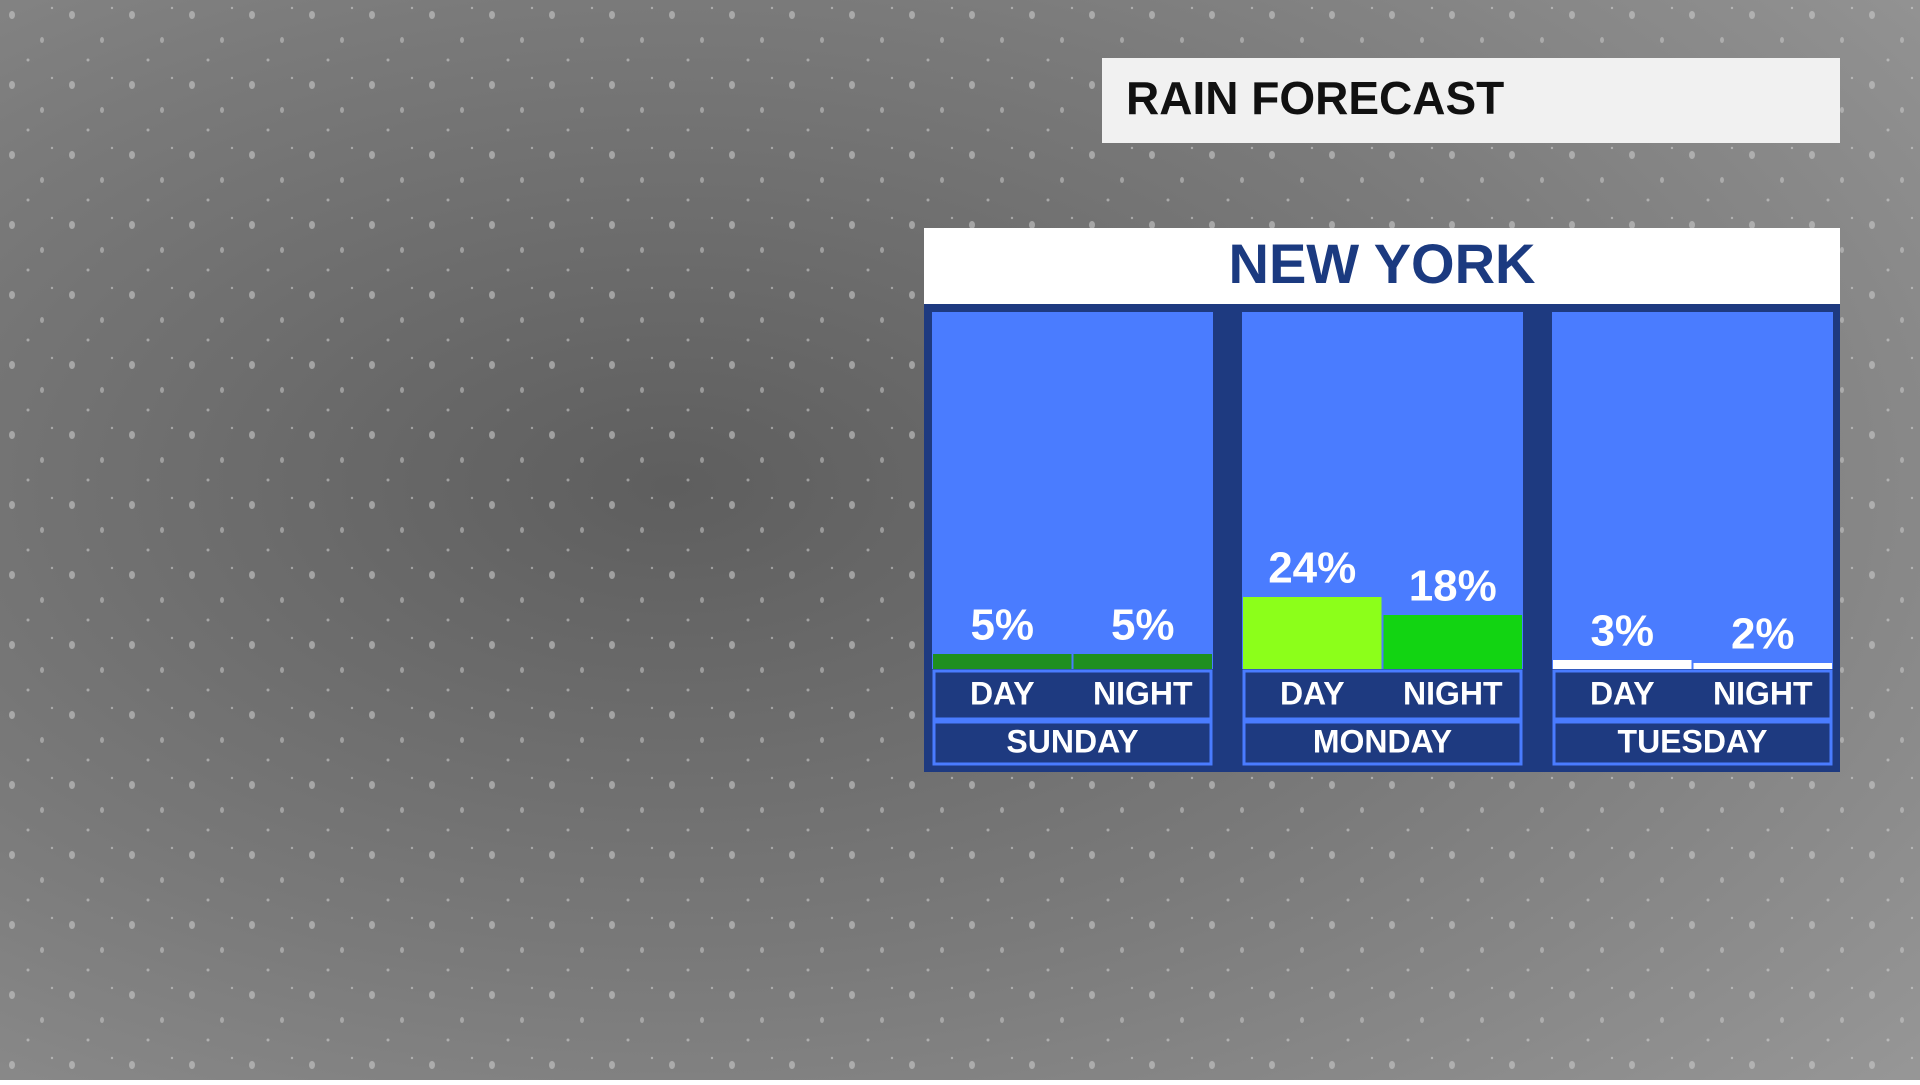 Image resolution: width=1920 pixels, height=1085 pixels. I want to click on category-label: MONDAY, so click(1382, 741).